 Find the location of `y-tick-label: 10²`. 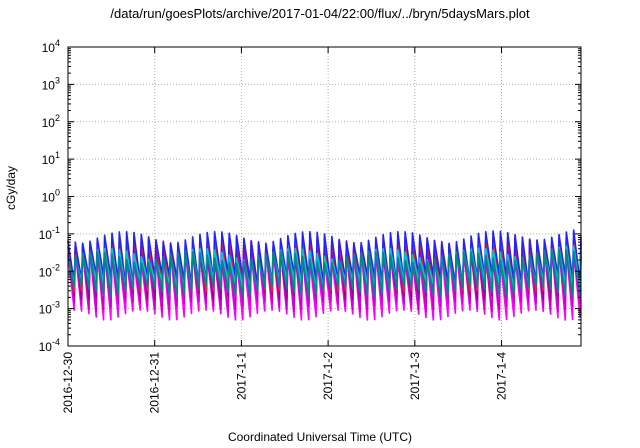

y-tick-label: 10² is located at coordinates (51, 121).